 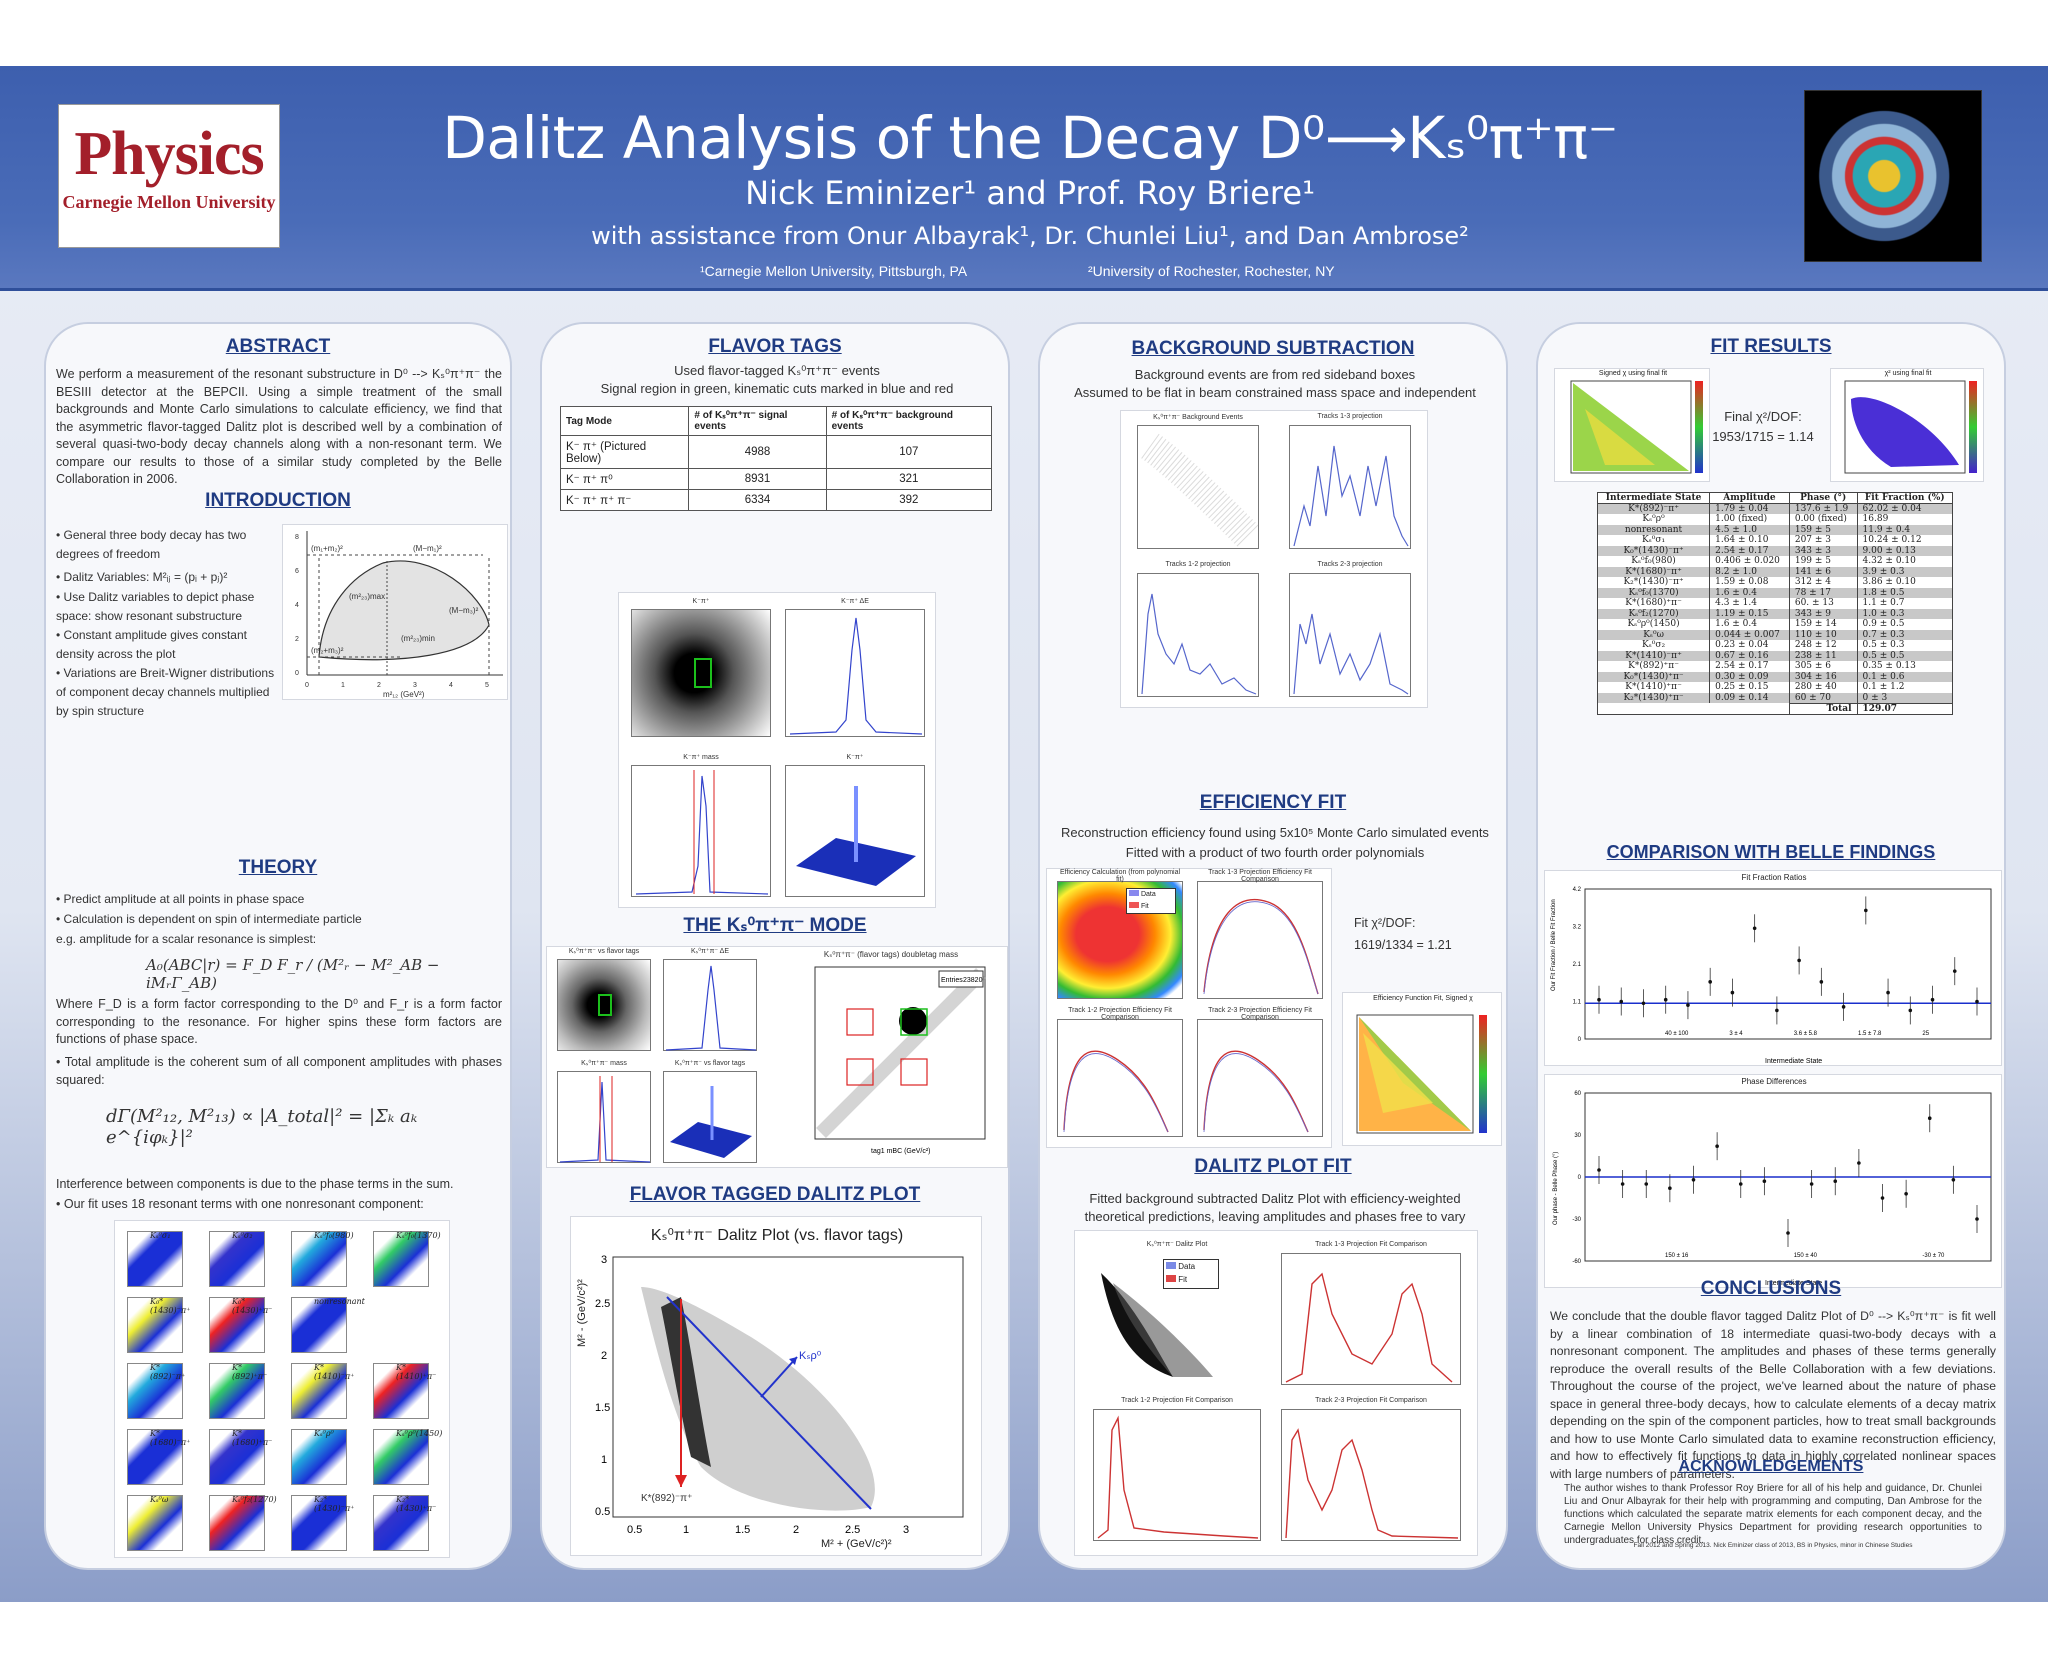 What do you see at coordinates (254, 1499) in the screenshot?
I see `component-label: Kₛ⁰f₂(1270)` at bounding box center [254, 1499].